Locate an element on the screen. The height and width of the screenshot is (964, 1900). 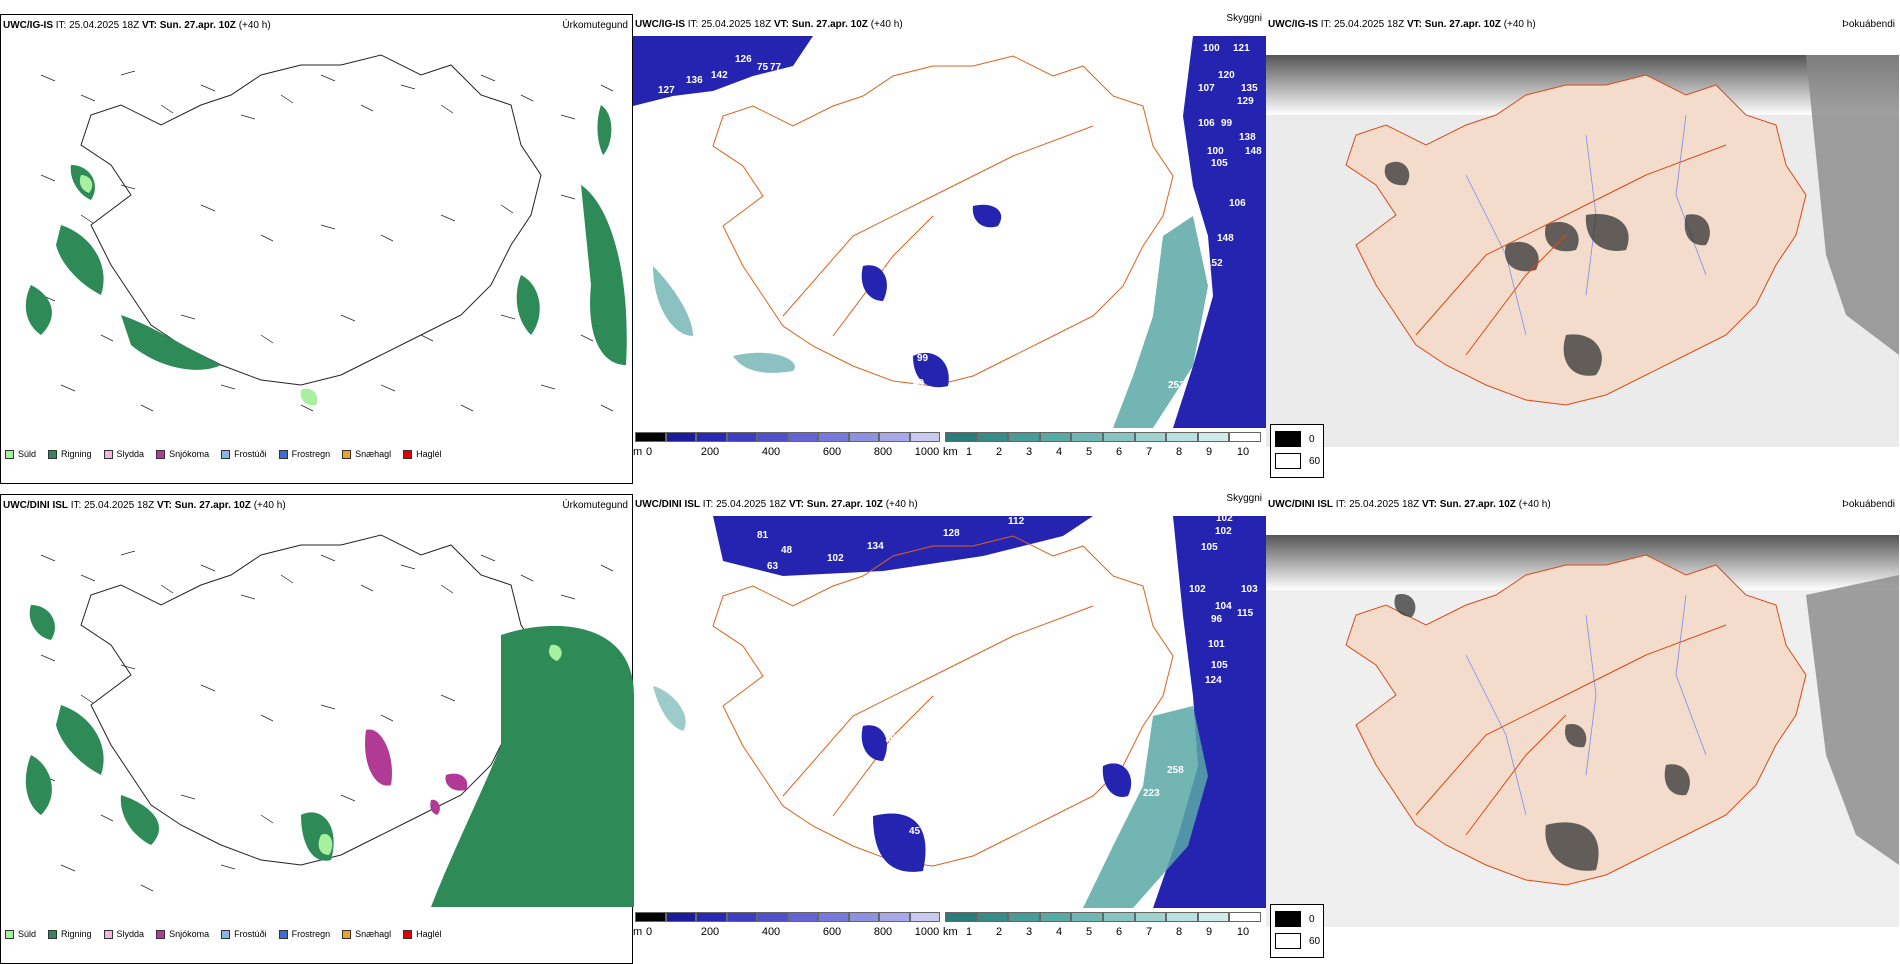
cloud-legend: 0 60 is located at coordinates (1297, 931).